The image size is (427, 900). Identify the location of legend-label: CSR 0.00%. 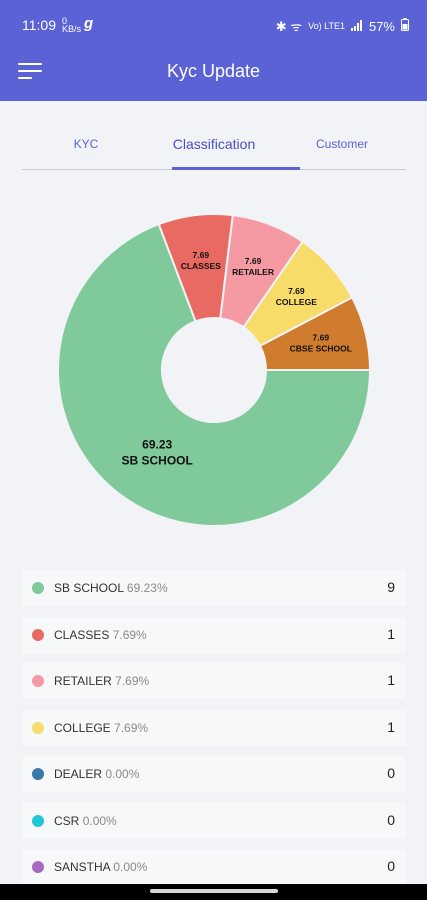
(85, 821).